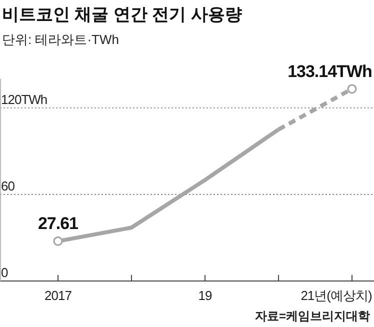 This screenshot has width=374, height=327. What do you see at coordinates (58, 295) in the screenshot?
I see `x-tick-label: 2017` at bounding box center [58, 295].